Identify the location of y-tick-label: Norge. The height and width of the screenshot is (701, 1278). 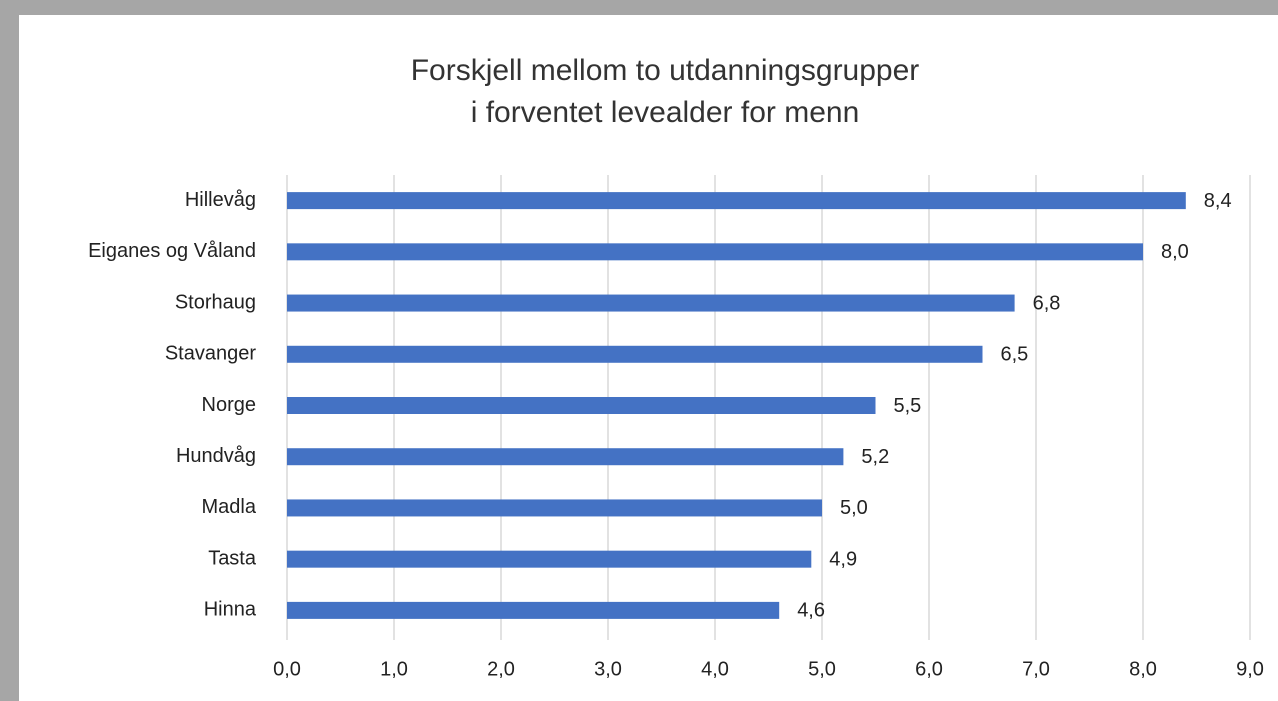
(229, 405).